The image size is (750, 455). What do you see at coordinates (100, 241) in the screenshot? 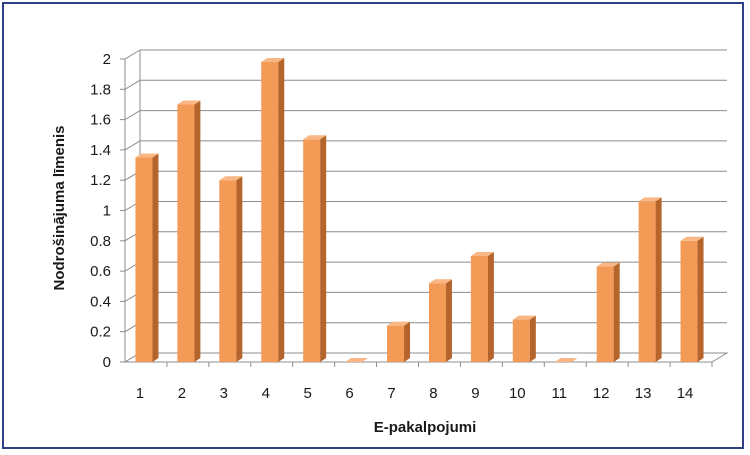
I see `y-tick-label: 0.8` at bounding box center [100, 241].